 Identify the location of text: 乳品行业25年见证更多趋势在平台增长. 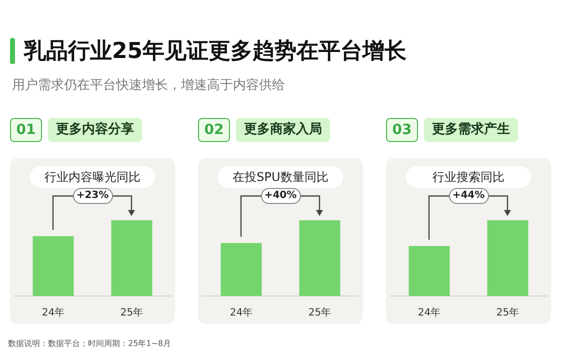
(215, 52).